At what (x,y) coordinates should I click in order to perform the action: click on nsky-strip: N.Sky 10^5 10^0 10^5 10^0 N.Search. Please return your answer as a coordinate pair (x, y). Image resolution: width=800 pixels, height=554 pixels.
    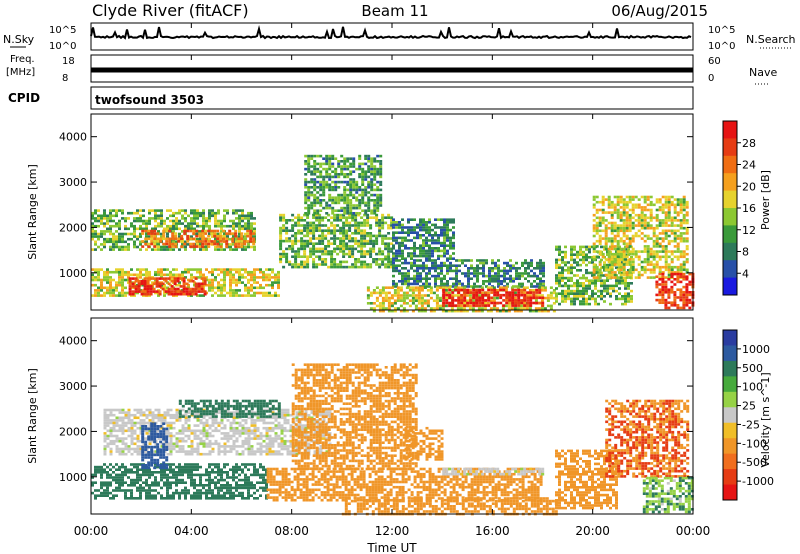
    Looking at the image, I should click on (399, 37).